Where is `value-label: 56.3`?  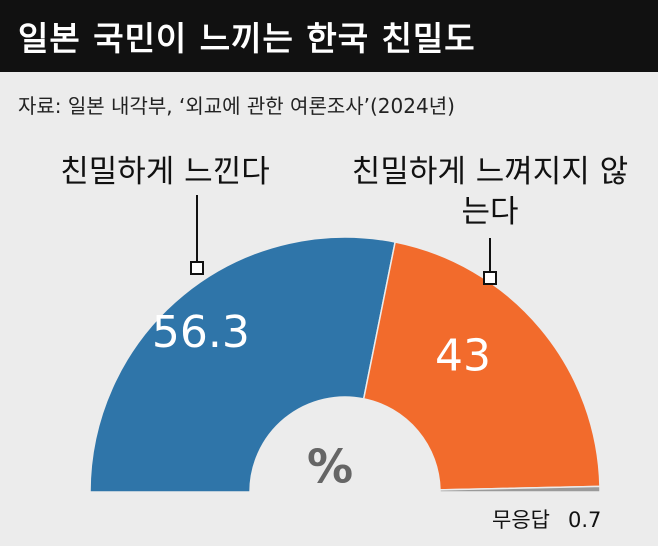 value-label: 56.3 is located at coordinates (201, 332).